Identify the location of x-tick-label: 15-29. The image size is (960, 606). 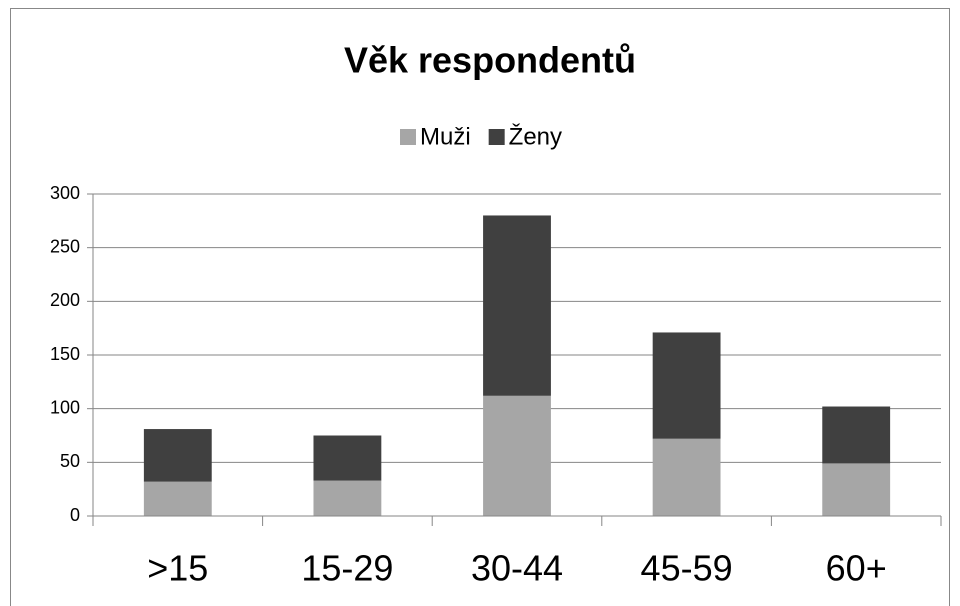
(347, 568).